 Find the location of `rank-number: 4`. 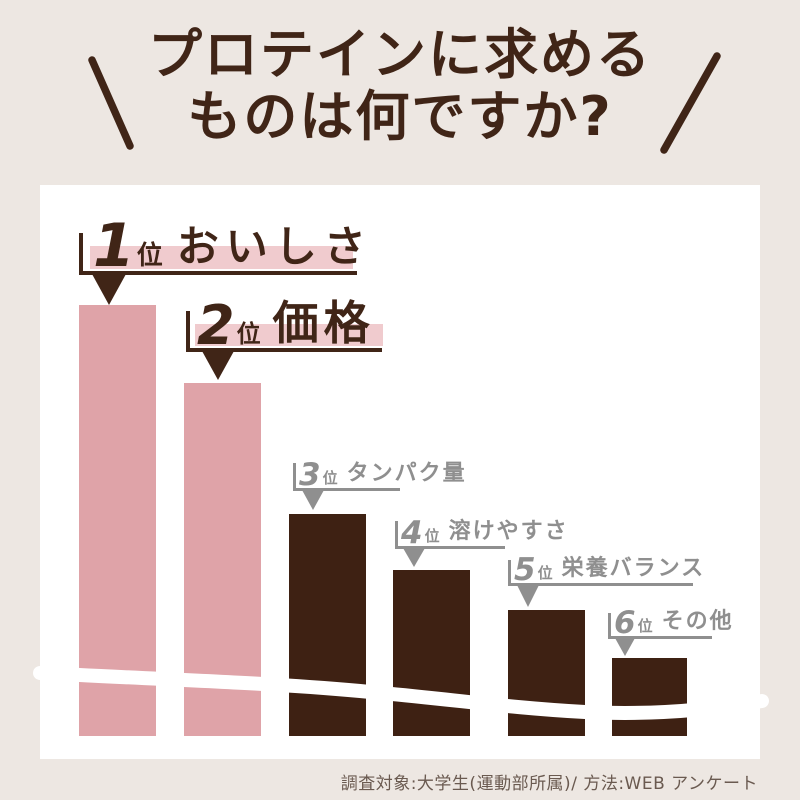

rank-number: 4 is located at coordinates (412, 532).